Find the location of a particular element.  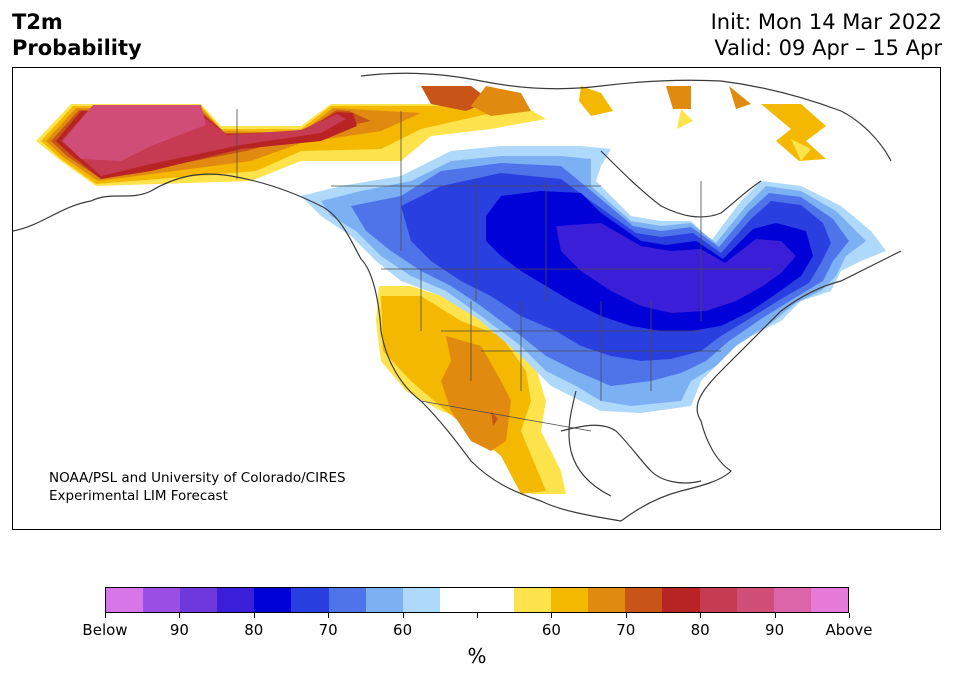

warm-region-north is located at coordinates (431, 136).